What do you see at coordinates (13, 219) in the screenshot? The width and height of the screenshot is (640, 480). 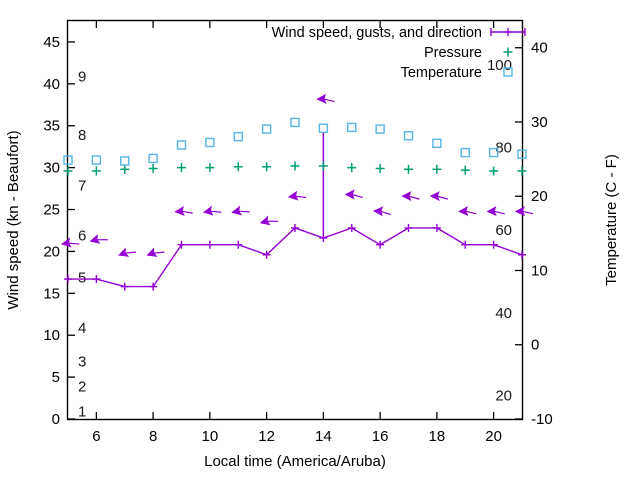 I see `y-axis-title: Wind speed (kn - Beaufort)` at bounding box center [13, 219].